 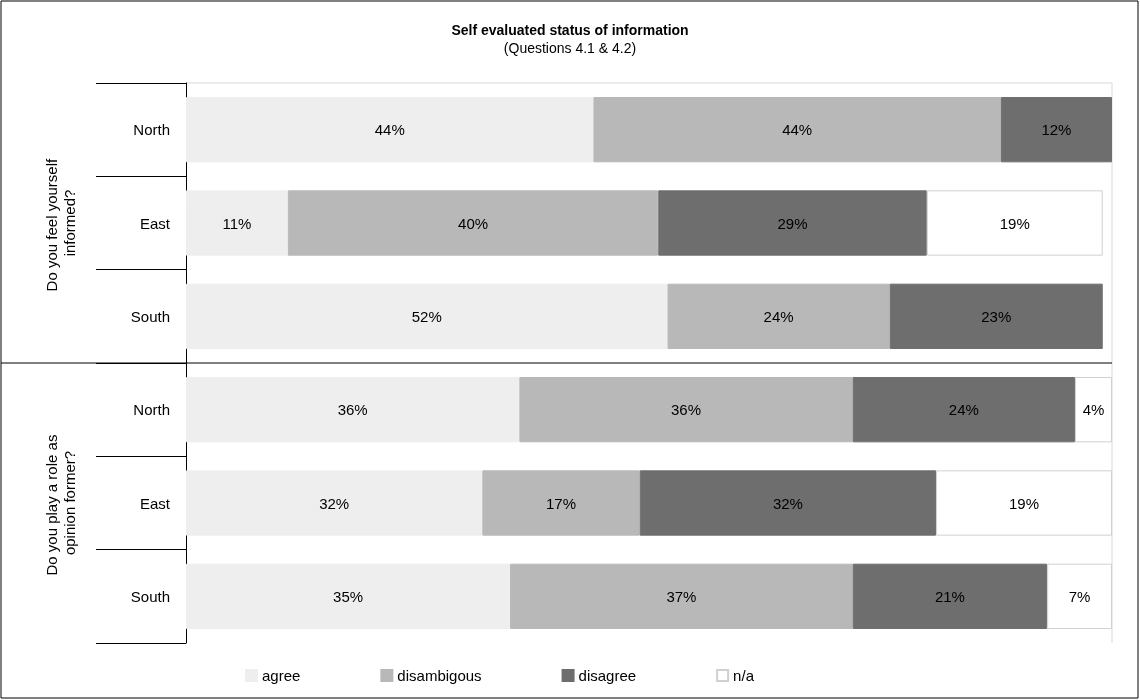 What do you see at coordinates (1093, 410) in the screenshot?
I see `data-label: 4%` at bounding box center [1093, 410].